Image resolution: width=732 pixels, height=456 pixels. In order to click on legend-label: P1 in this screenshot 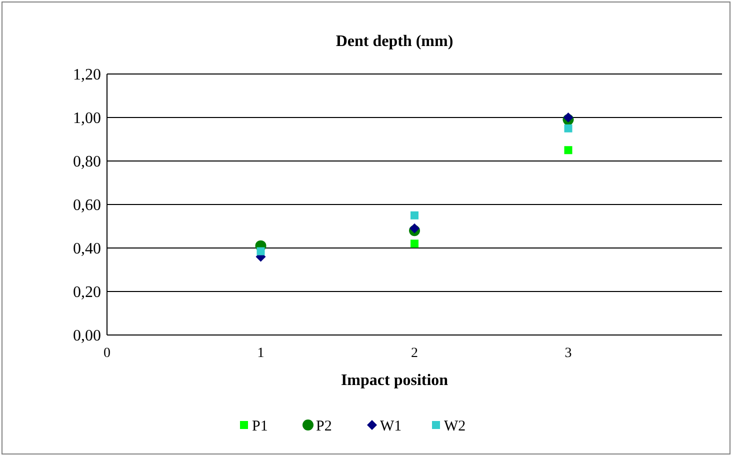, I will do `click(260, 426)`.